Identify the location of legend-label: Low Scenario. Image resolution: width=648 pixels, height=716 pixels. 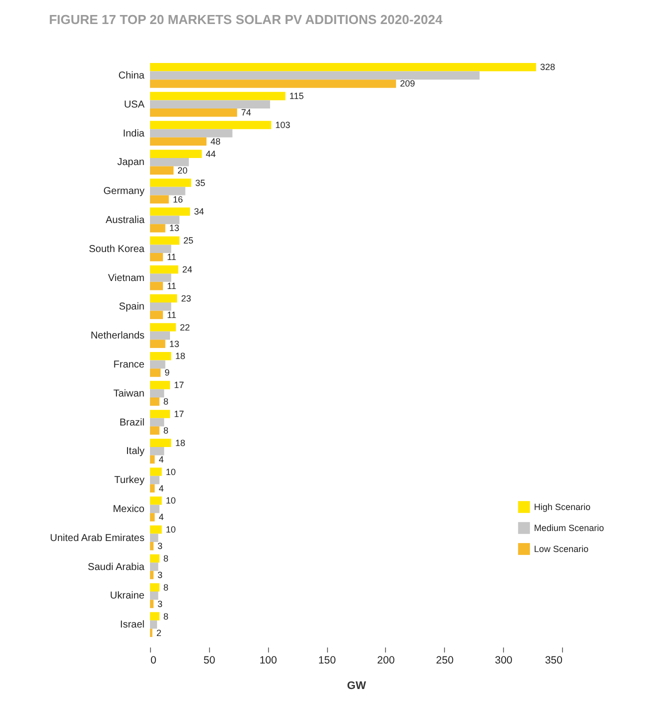
(561, 549).